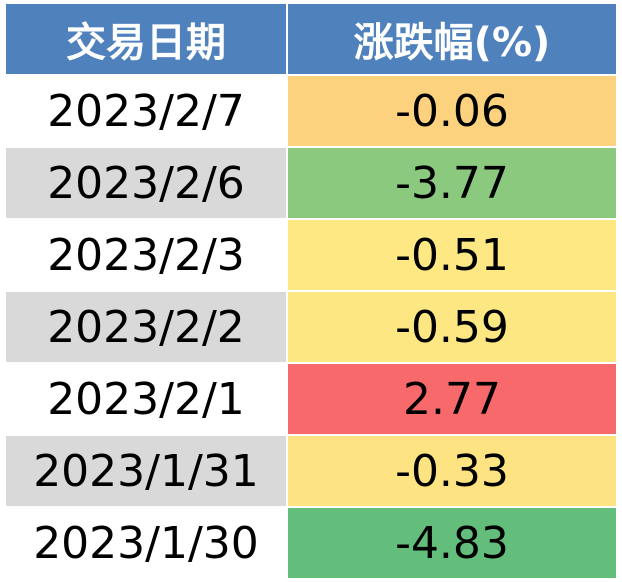  Describe the element at coordinates (146, 543) in the screenshot. I see `date-cell: 2023/1/30` at that location.